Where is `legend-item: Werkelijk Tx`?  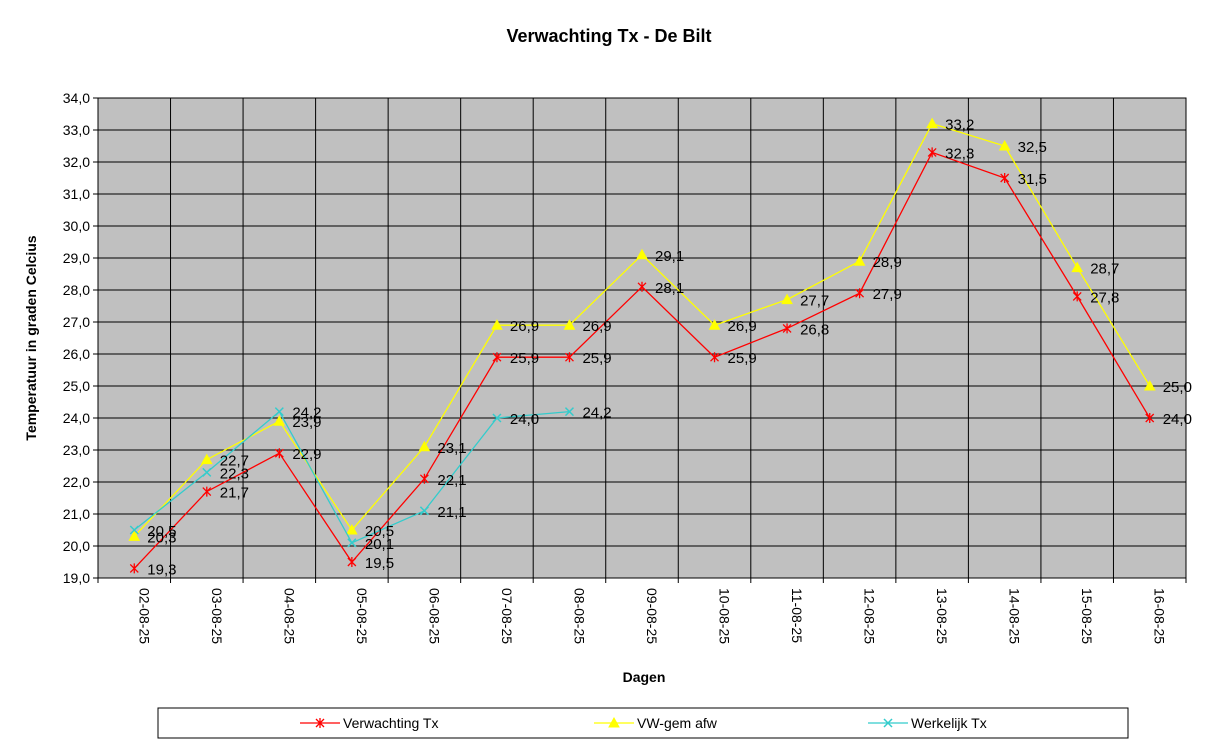 legend-item: Werkelijk Tx is located at coordinates (927, 723).